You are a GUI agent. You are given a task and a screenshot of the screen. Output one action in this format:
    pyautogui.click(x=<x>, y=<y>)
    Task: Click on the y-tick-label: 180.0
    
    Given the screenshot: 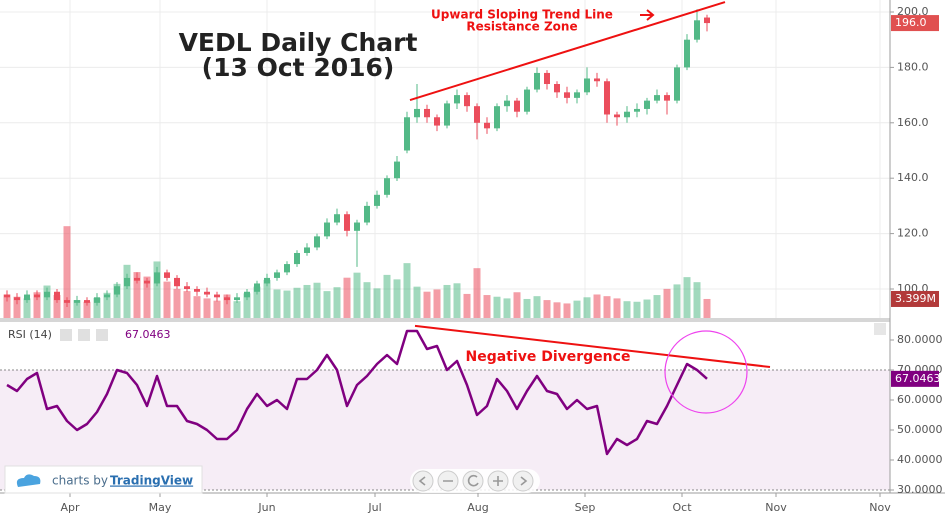 What is the action you would take?
    pyautogui.click(x=913, y=66)
    